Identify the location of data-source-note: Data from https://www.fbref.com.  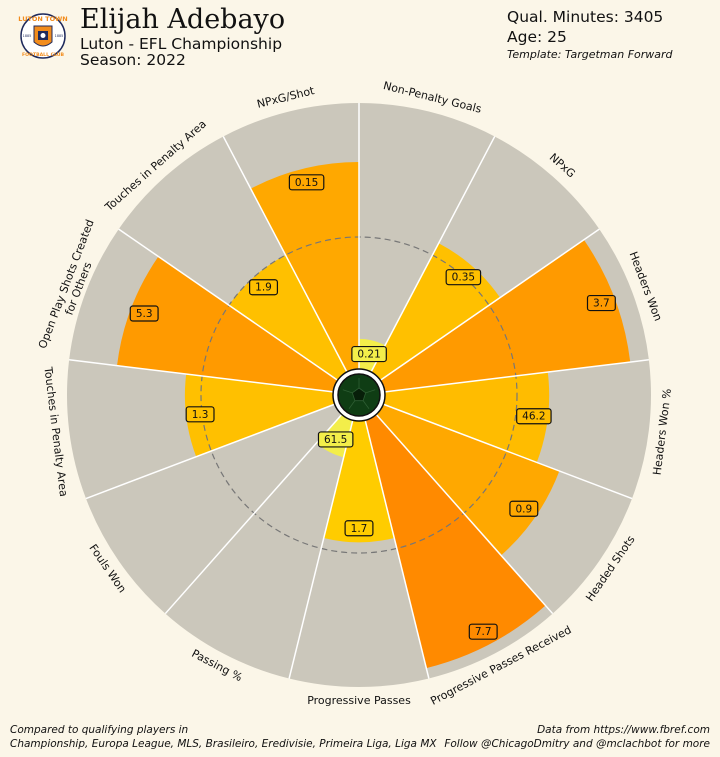
(623, 730).